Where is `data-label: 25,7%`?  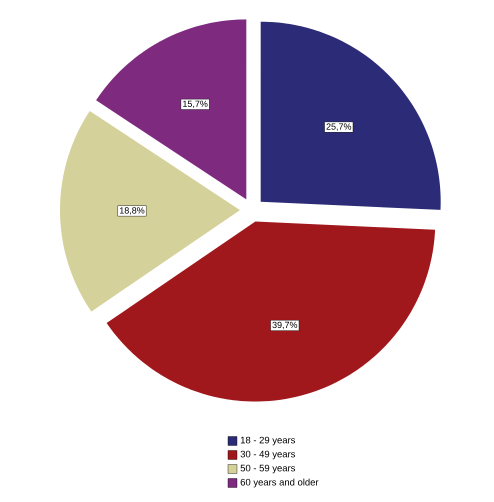 data-label: 25,7% is located at coordinates (339, 127).